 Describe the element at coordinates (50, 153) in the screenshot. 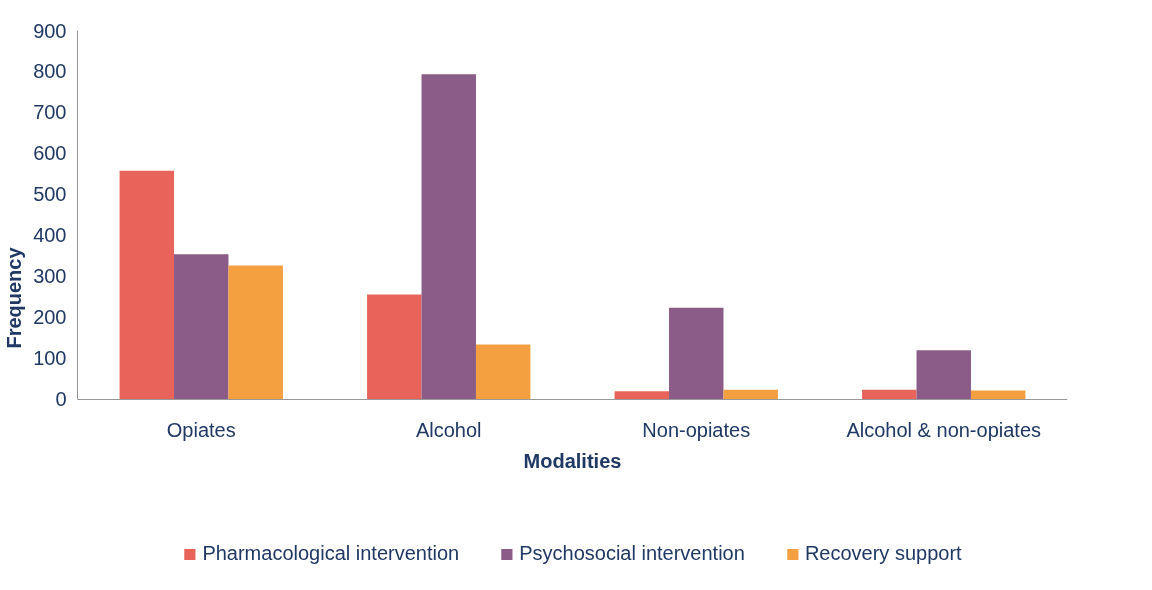

I see `y-tick-label: 600` at that location.